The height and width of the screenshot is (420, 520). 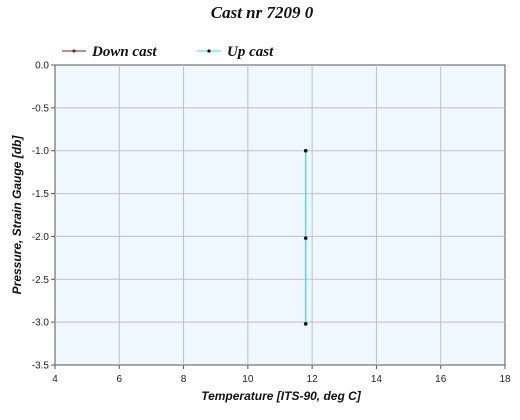 What do you see at coordinates (41, 323) in the screenshot?
I see `y-tick-label: -3.0` at bounding box center [41, 323].